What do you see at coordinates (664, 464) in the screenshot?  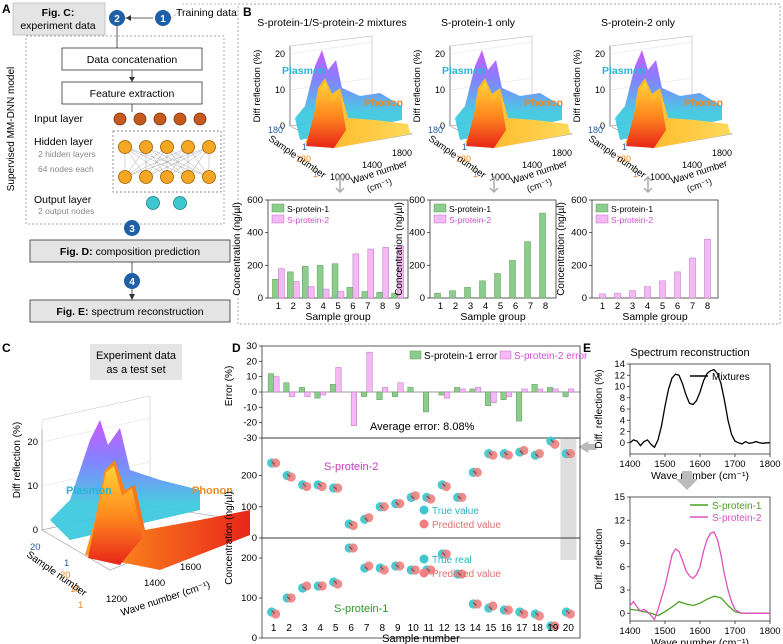 I see `x-tick-label: 1500` at bounding box center [664, 464].